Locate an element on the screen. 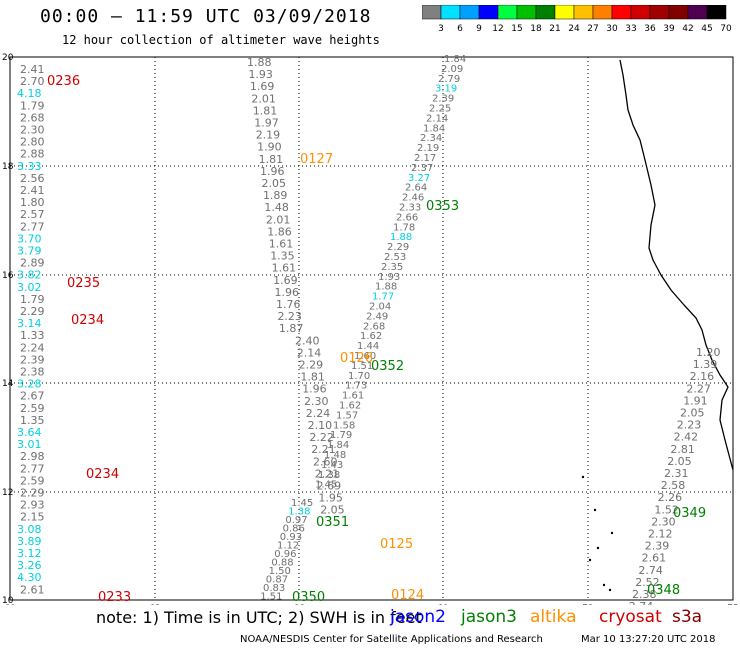 The image size is (740, 650). wave-height-value: 2.67 is located at coordinates (32, 396).